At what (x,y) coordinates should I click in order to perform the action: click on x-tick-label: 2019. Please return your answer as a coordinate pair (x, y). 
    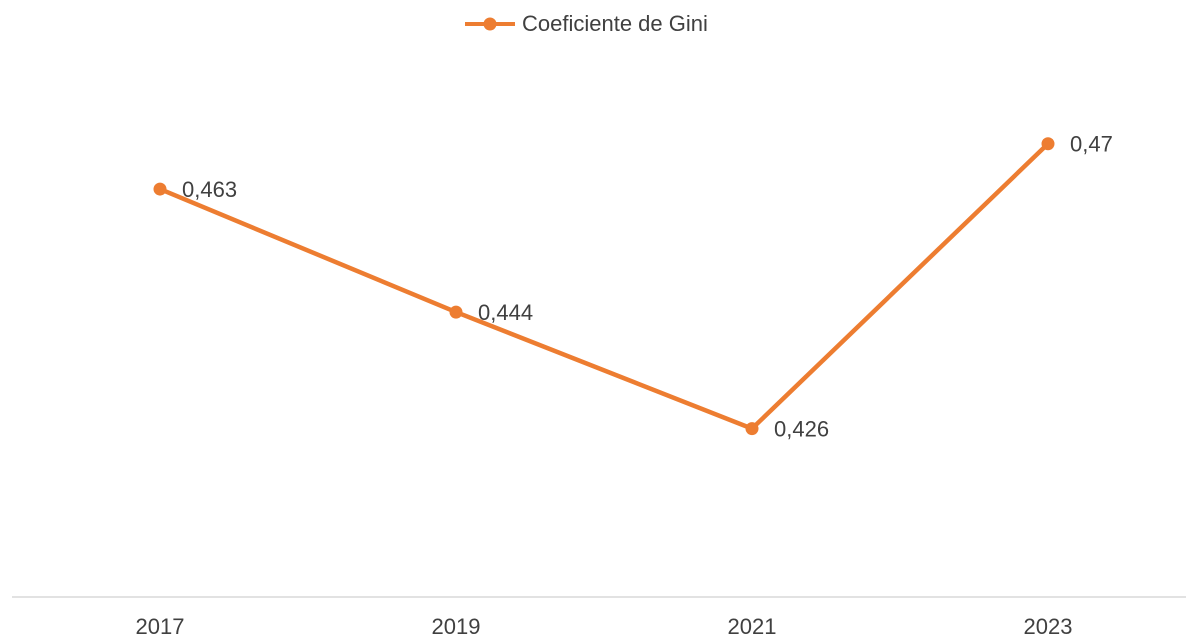
    Looking at the image, I should click on (456, 626).